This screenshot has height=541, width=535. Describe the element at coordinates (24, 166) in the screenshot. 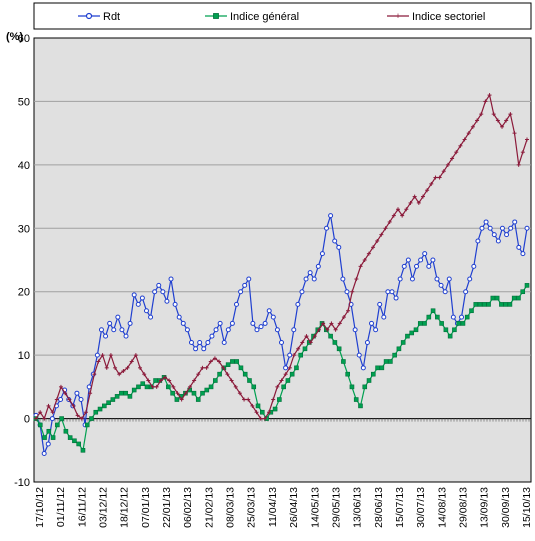

I see `y-tick-label: 40` at that location.